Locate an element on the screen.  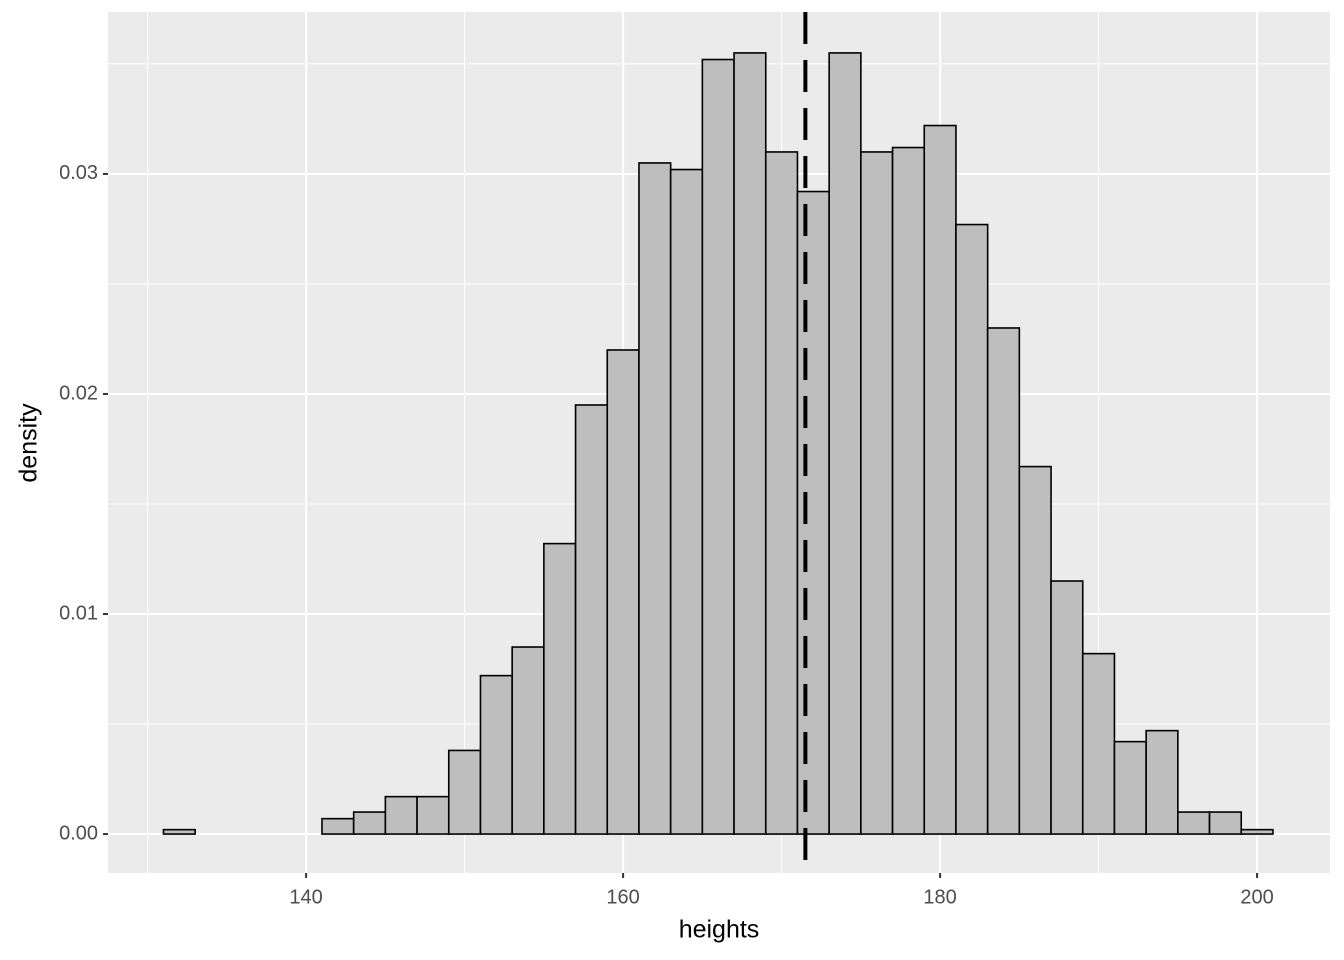
x-axis-title: heights is located at coordinates (719, 930).